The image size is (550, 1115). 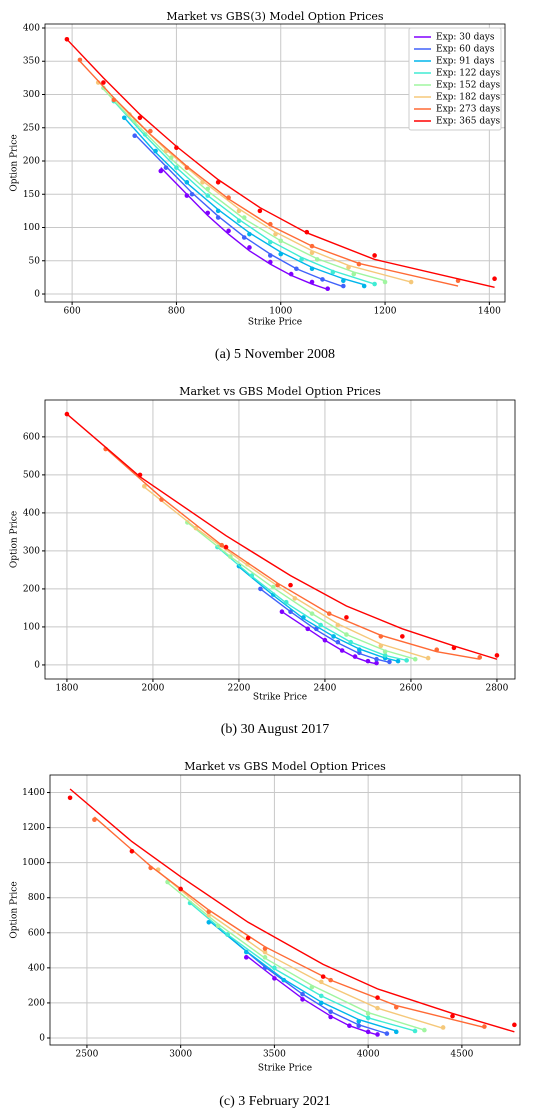 What do you see at coordinates (33, 793) in the screenshot?
I see `y-tick-label: 1400` at bounding box center [33, 793].